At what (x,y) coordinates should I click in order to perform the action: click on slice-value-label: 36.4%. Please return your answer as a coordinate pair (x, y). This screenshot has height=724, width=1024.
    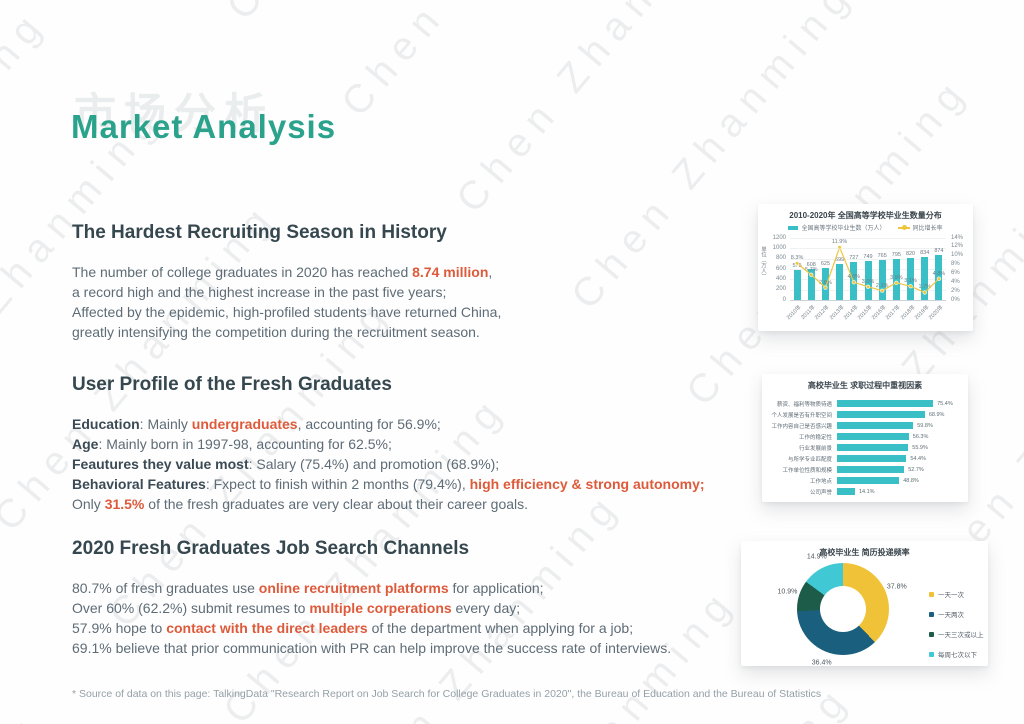
    Looking at the image, I should click on (821, 663).